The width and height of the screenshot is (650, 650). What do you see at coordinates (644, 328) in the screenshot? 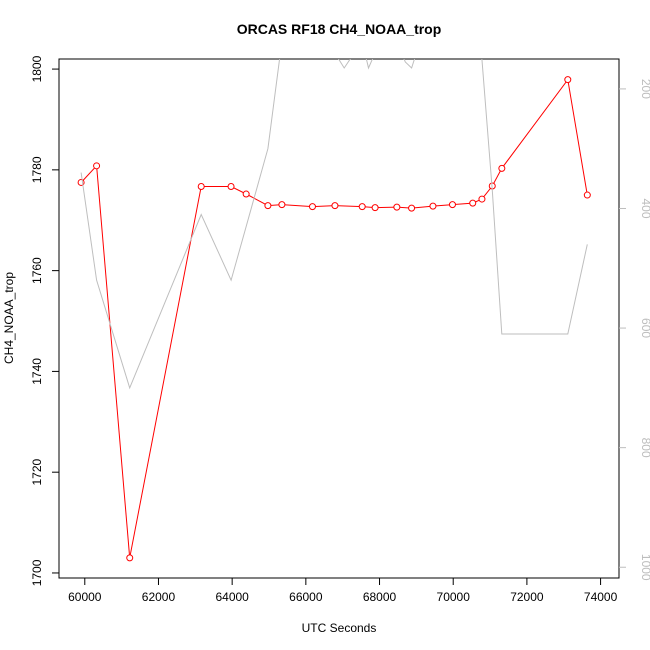
I see `y2-tick-label: 600` at bounding box center [644, 328].